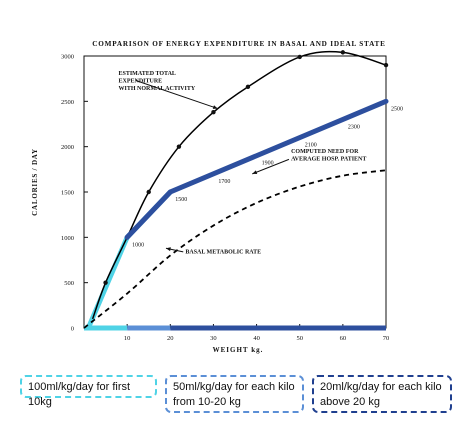 Image resolution: width=474 pixels, height=430 pixels. What do you see at coordinates (343, 338) in the screenshot?
I see `x-tick-label: 60` at bounding box center [343, 338].